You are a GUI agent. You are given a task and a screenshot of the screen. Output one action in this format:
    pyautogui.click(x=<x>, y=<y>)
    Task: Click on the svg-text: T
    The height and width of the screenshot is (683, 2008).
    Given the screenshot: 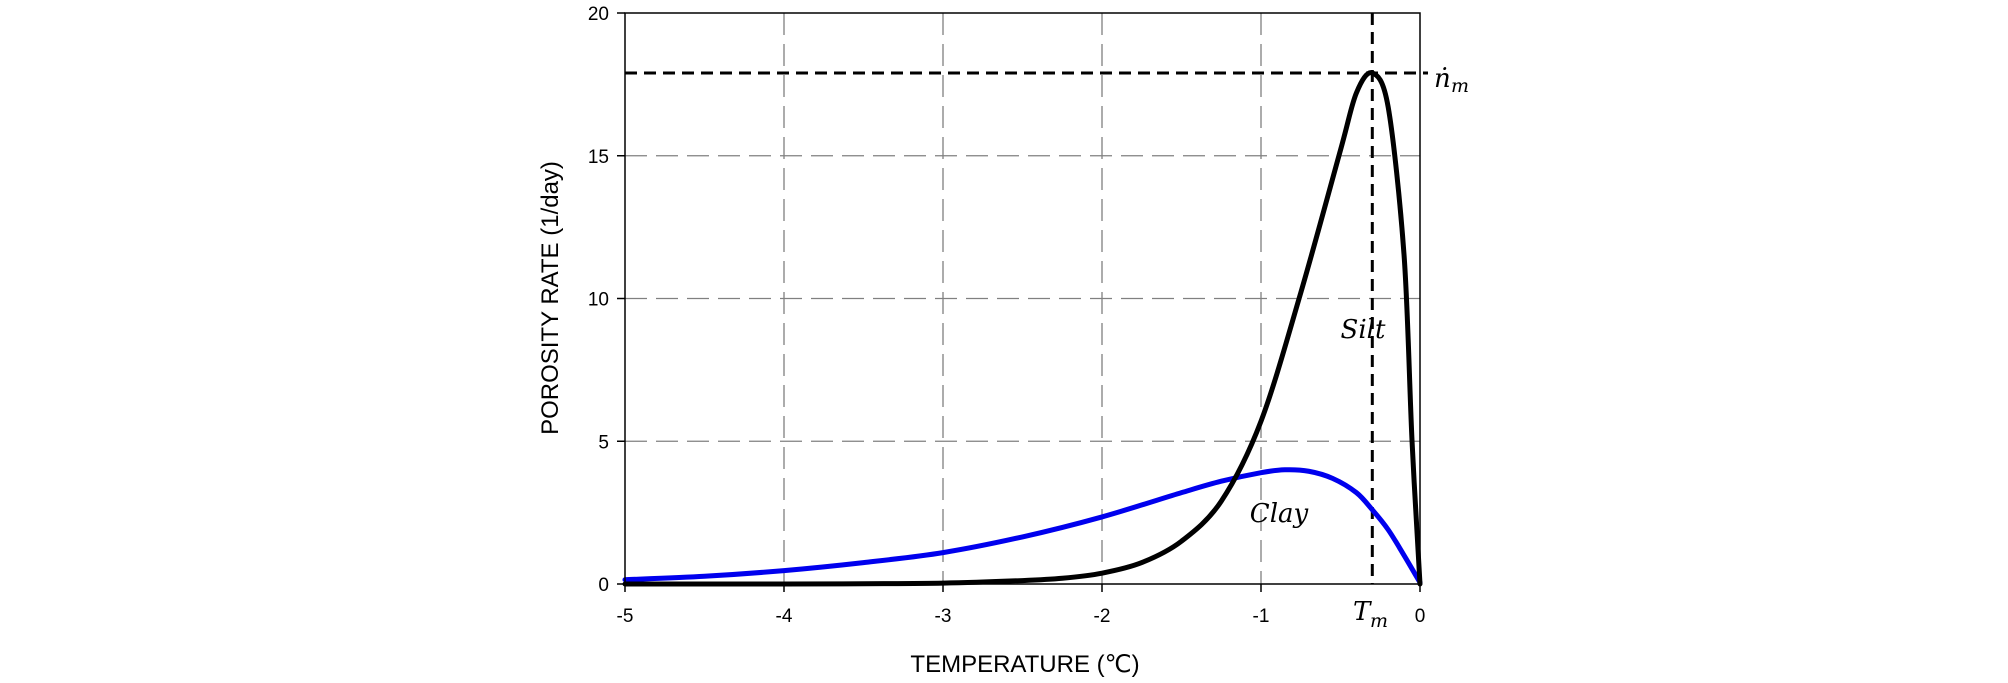 What is the action you would take?
    pyautogui.click(x=1362, y=612)
    